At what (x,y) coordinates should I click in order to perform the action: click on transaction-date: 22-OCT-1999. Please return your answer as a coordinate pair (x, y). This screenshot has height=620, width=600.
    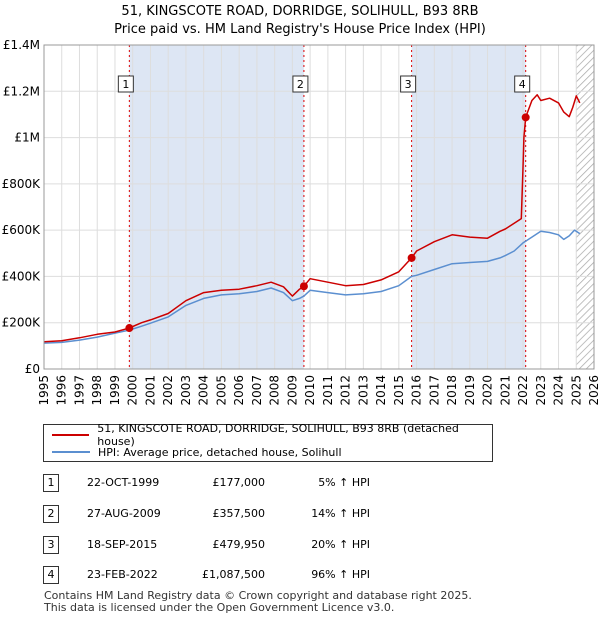
    Looking at the image, I should click on (123, 482).